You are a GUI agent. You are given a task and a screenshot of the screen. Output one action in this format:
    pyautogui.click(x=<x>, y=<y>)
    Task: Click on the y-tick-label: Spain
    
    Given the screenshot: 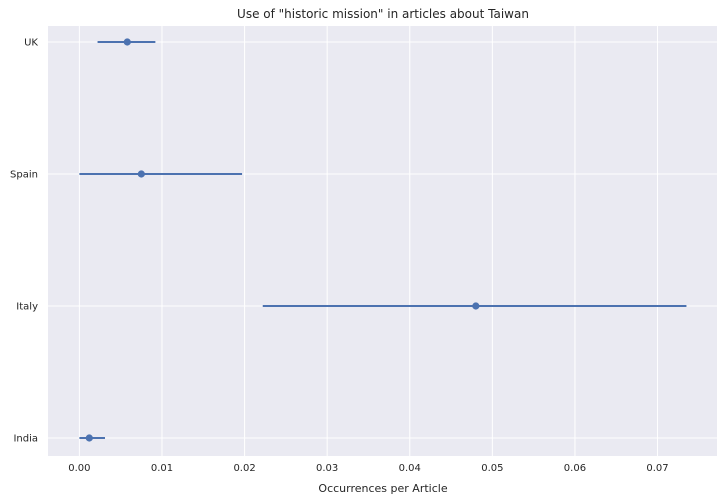 What is the action you would take?
    pyautogui.click(x=24, y=175)
    